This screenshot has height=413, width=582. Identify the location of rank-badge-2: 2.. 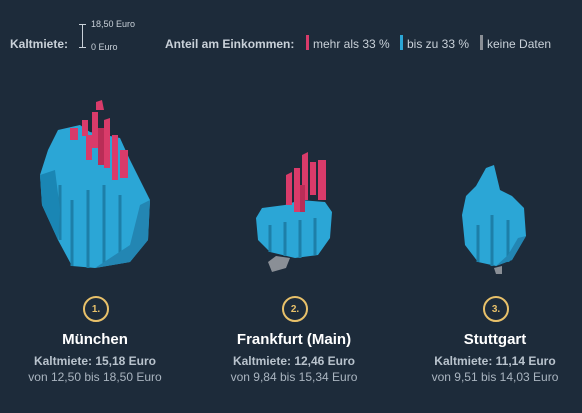
(295, 309).